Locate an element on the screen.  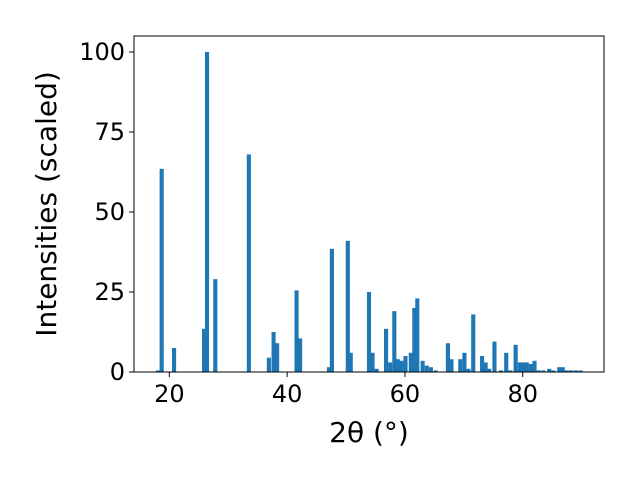
y-tick-label: 75 is located at coordinates (109, 132).